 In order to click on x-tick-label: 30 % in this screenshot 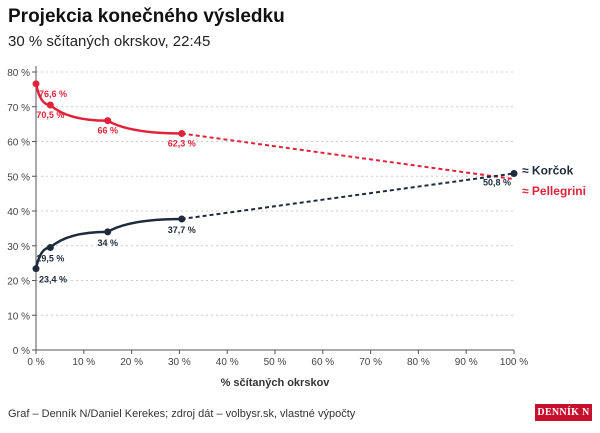, I will do `click(179, 362)`.